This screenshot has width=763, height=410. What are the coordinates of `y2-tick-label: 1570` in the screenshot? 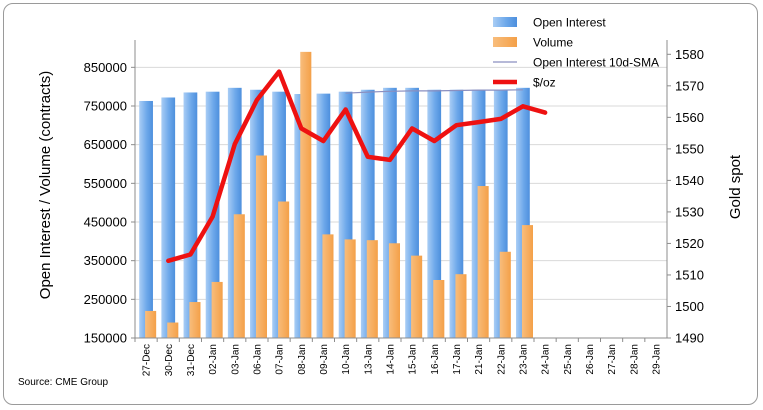 It's located at (689, 85).